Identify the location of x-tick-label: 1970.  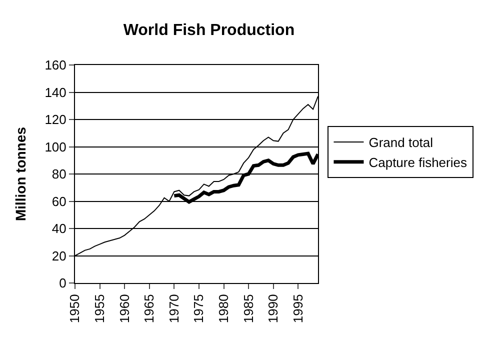
(174, 309).